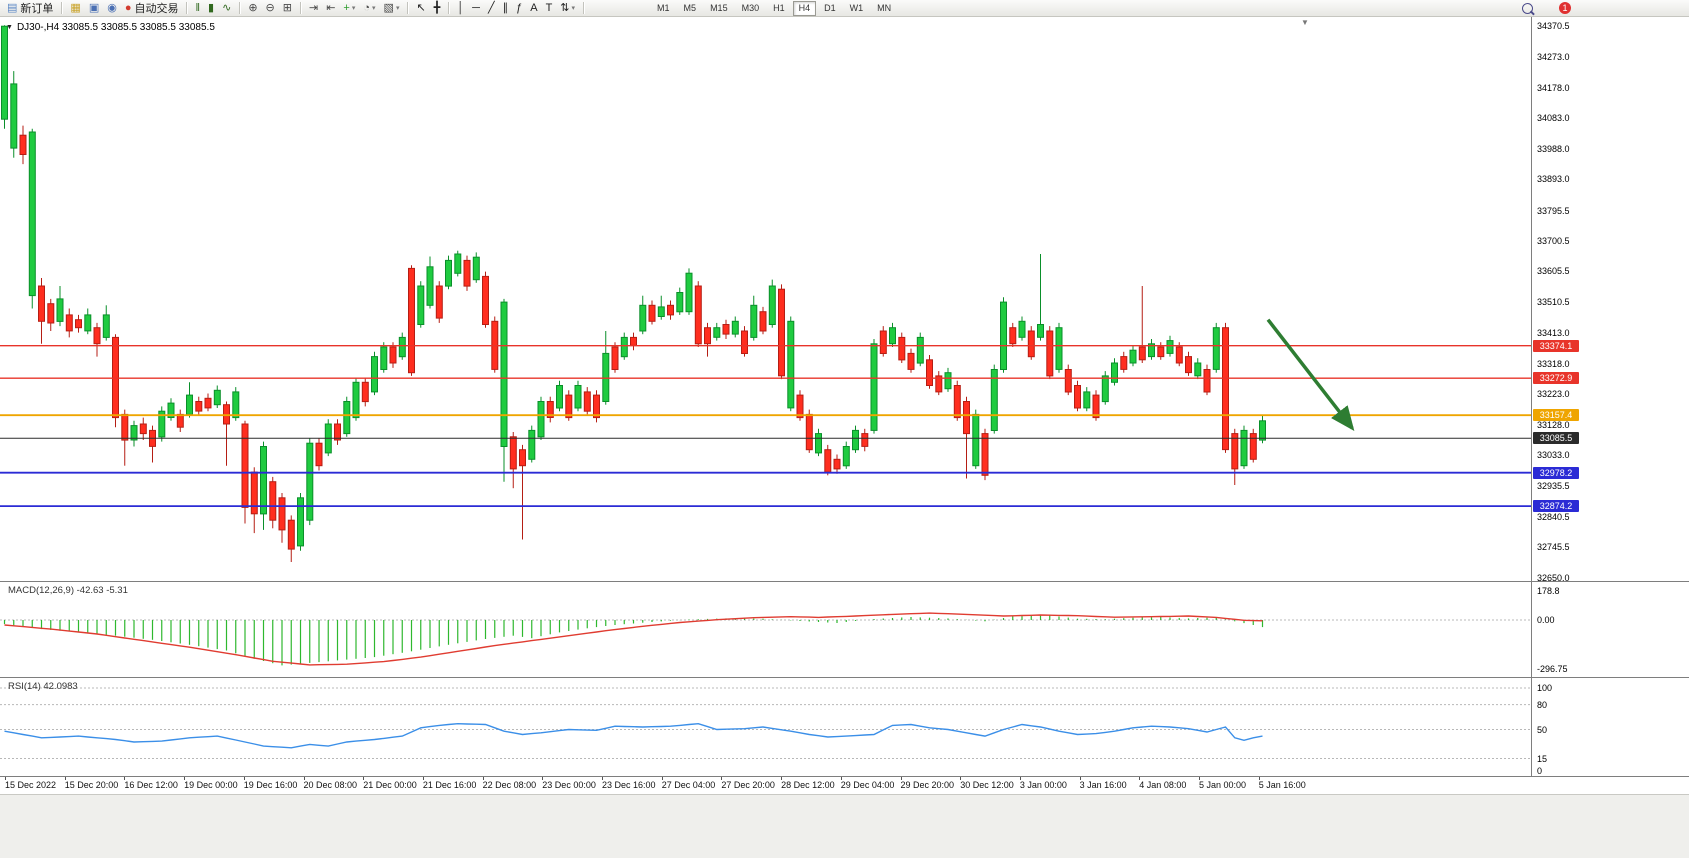 This screenshot has height=858, width=1689. I want to click on time-axis-label: 27 Dec 04:00, so click(688, 785).